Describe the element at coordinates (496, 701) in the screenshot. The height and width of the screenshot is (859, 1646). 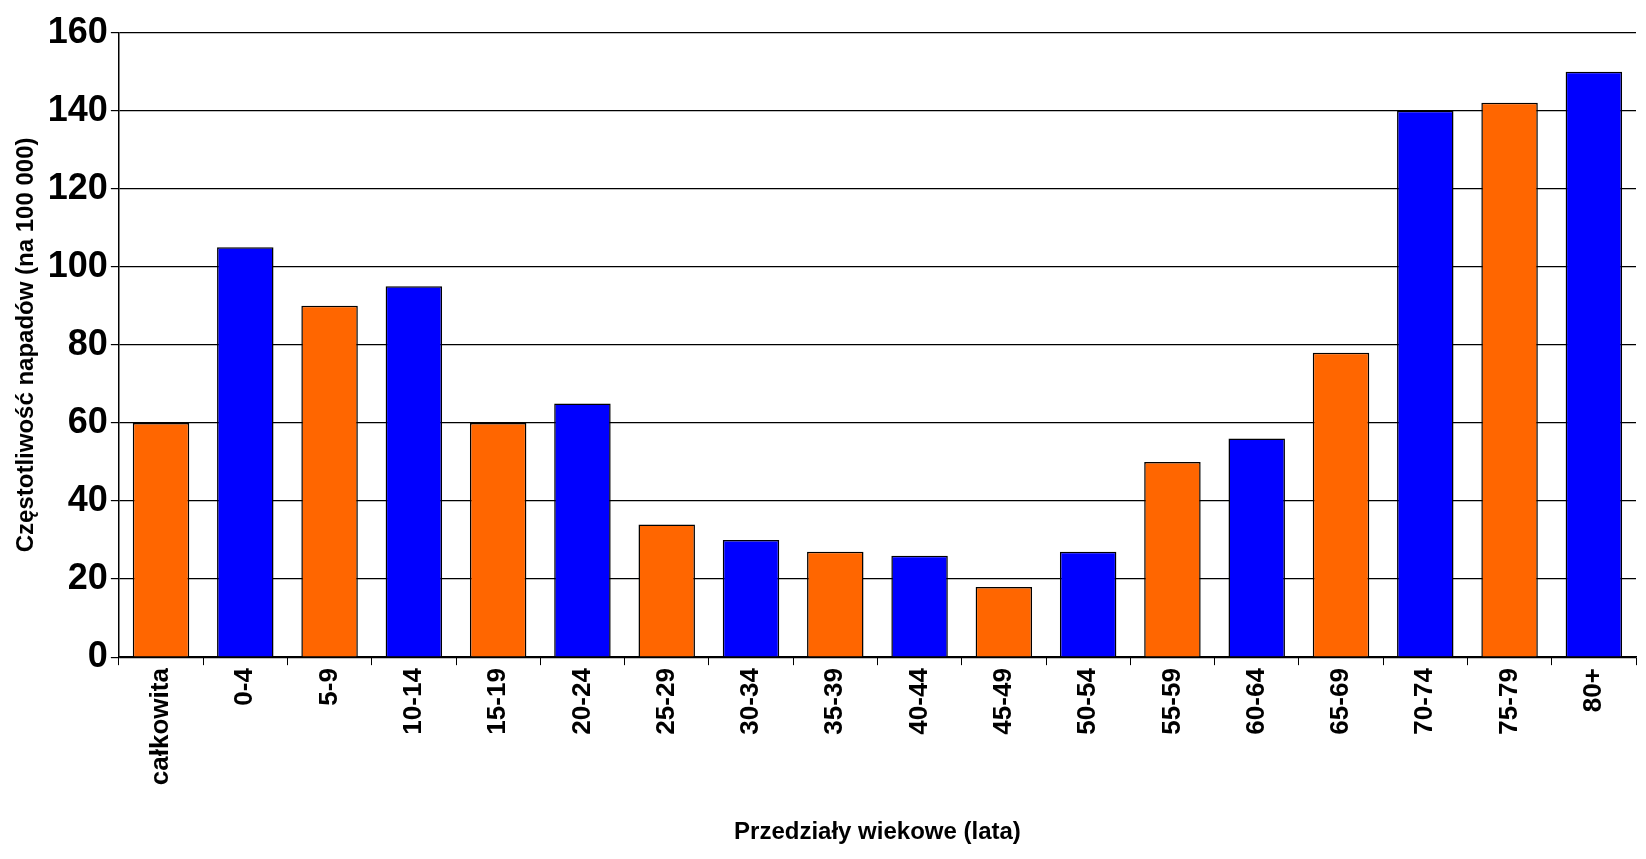
I see `x-tick-label: 15-19` at that location.